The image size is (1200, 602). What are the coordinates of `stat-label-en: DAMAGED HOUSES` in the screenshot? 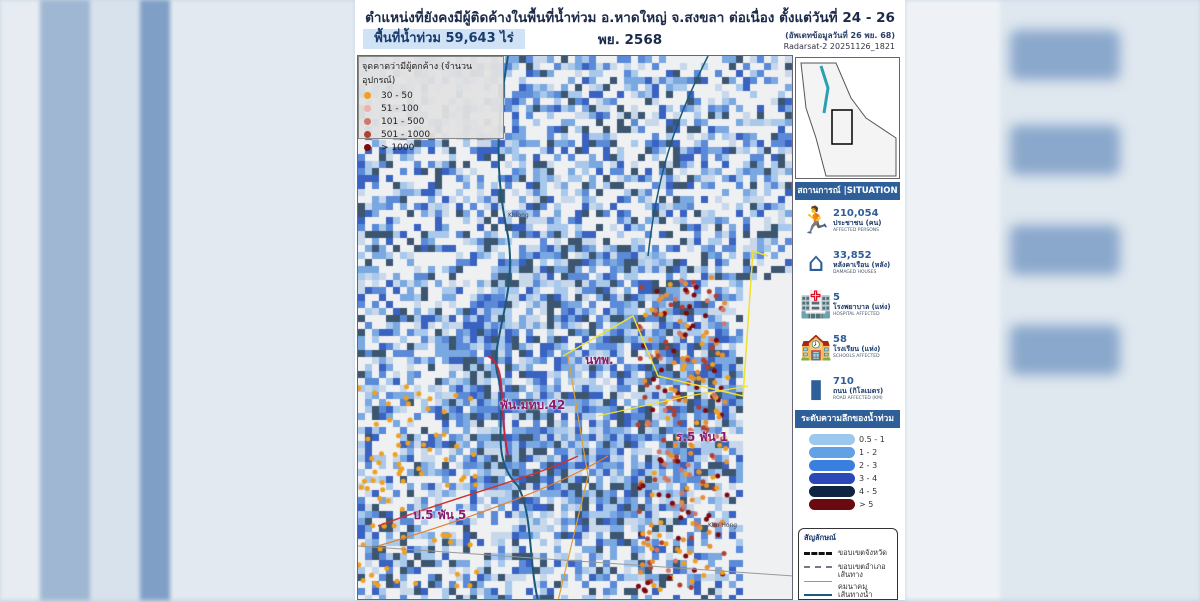 It's located at (855, 272).